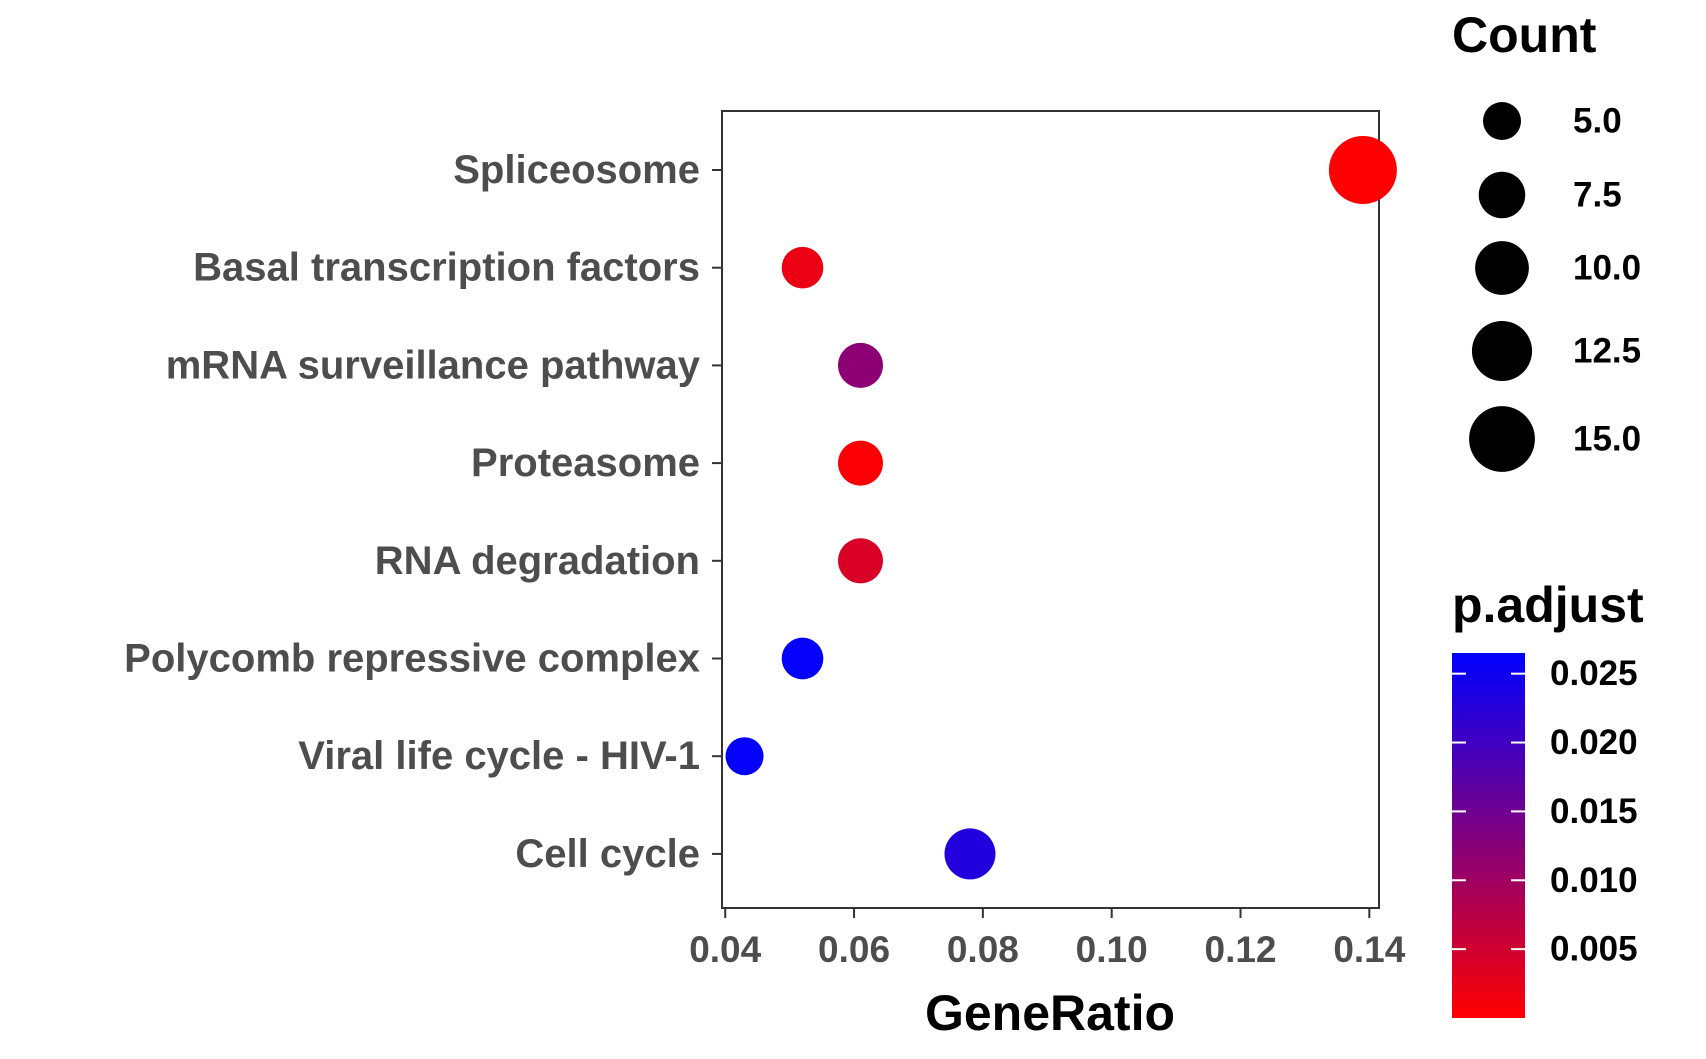 The width and height of the screenshot is (1706, 1059). Describe the element at coordinates (1112, 949) in the screenshot. I see `x-tick-label: 0.10` at that location.